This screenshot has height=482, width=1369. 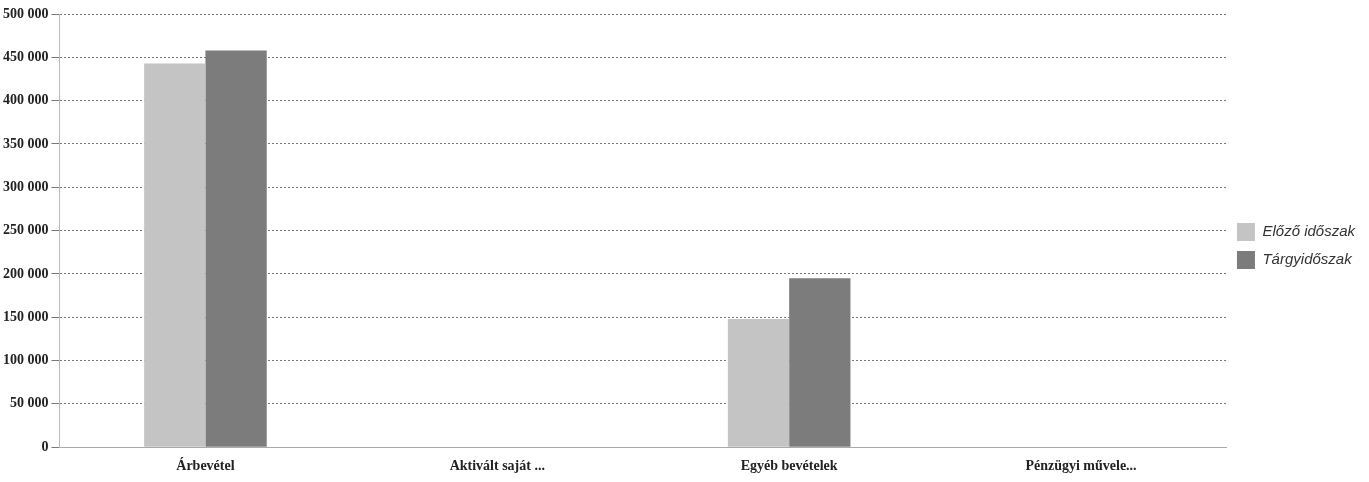 I want to click on y-tick-label: 100 000, so click(x=26, y=360).